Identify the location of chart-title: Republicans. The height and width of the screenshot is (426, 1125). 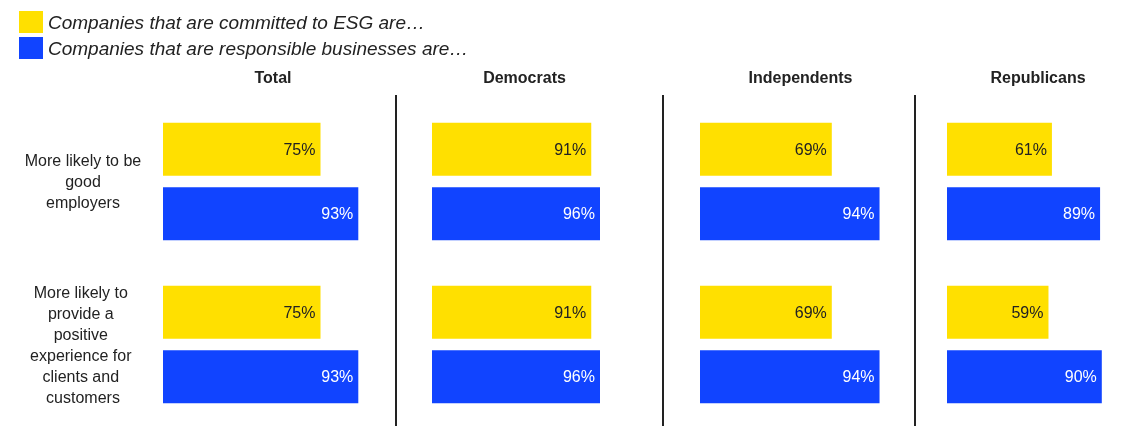
(1038, 77).